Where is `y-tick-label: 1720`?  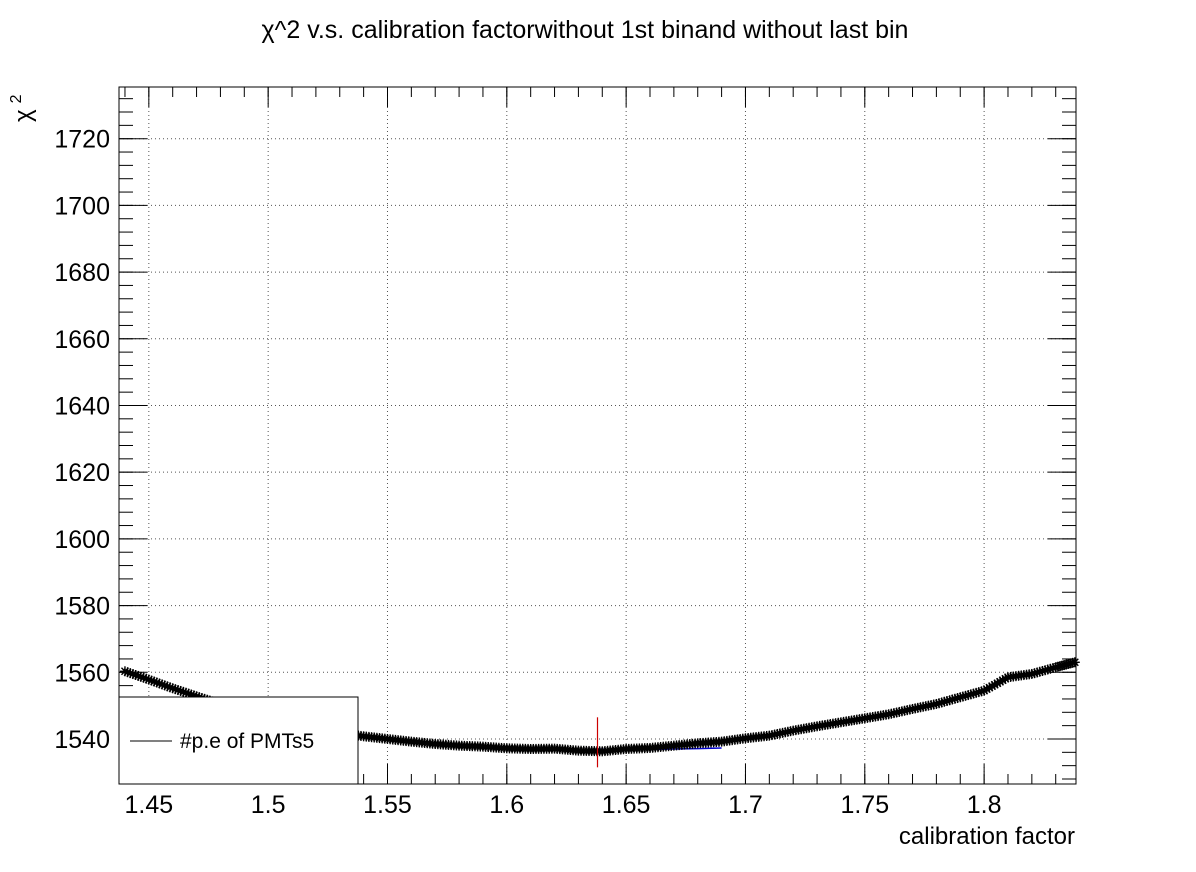
y-tick-label: 1720 is located at coordinates (82, 140).